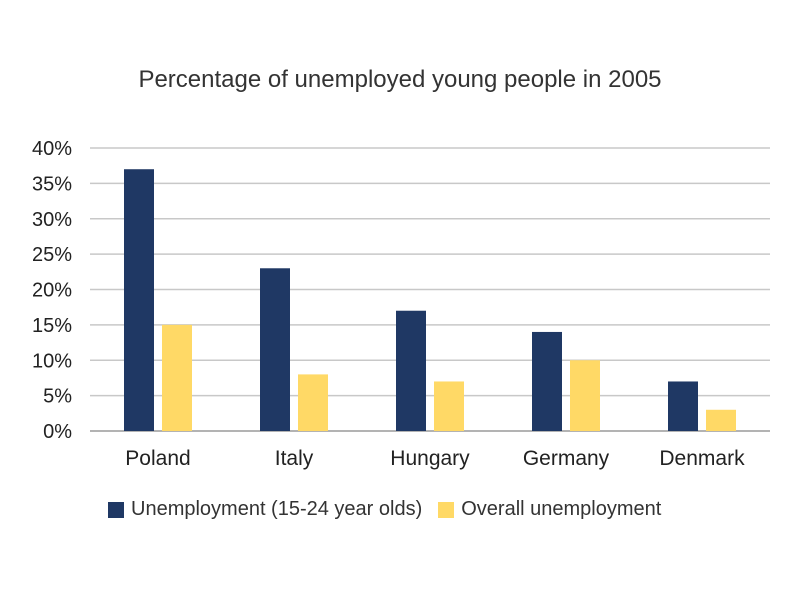 This screenshot has width=800, height=600. What do you see at coordinates (411, 370) in the screenshot?
I see `bar-hungary-youth` at bounding box center [411, 370].